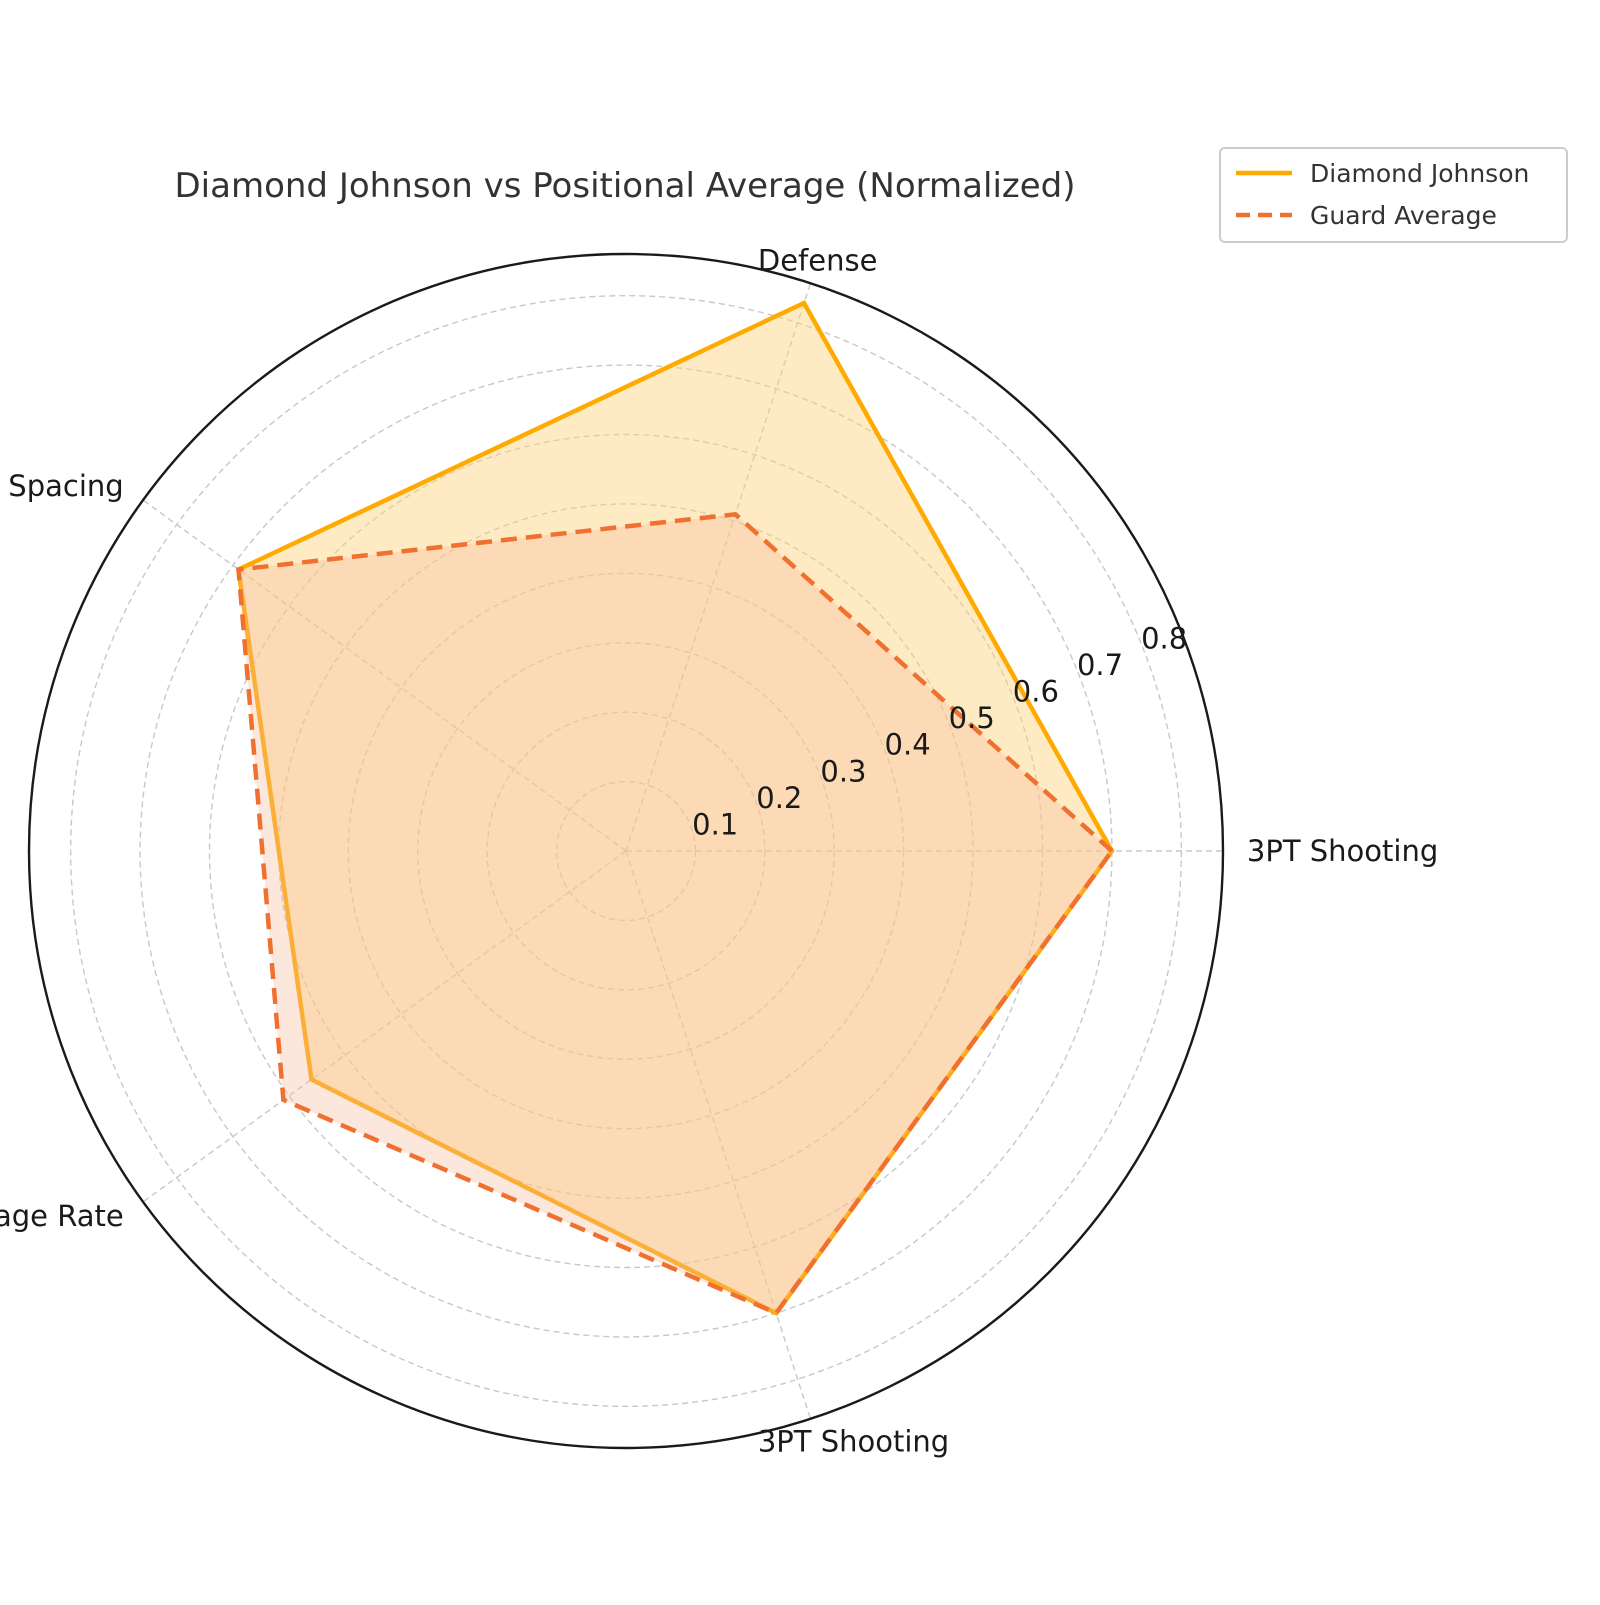 The width and height of the screenshot is (1600, 1605). What do you see at coordinates (1342, 851) in the screenshot?
I see `axis-label-1: 3PT Shooting` at bounding box center [1342, 851].